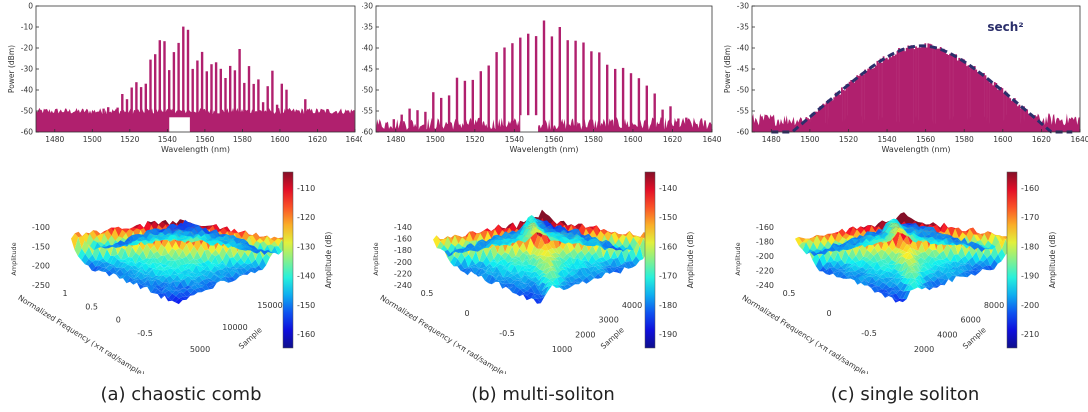 Image resolution: width=1088 pixels, height=412 pixels. What do you see at coordinates (27, 48) in the screenshot?
I see `y-tick-label: -20` at bounding box center [27, 48].